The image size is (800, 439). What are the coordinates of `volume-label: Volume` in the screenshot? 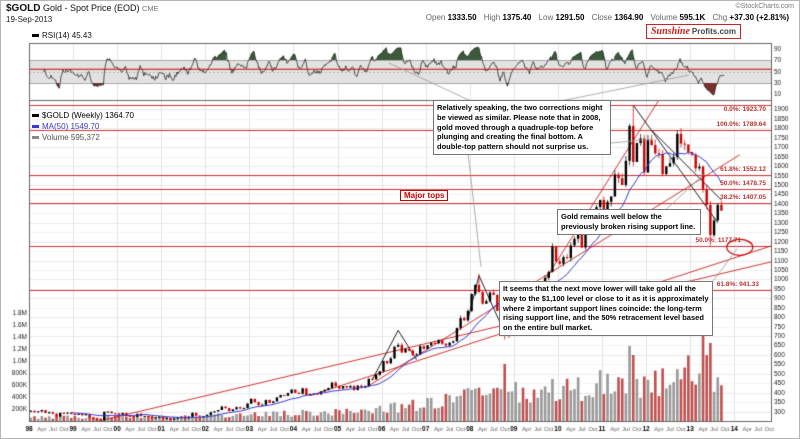 It's located at (664, 17).